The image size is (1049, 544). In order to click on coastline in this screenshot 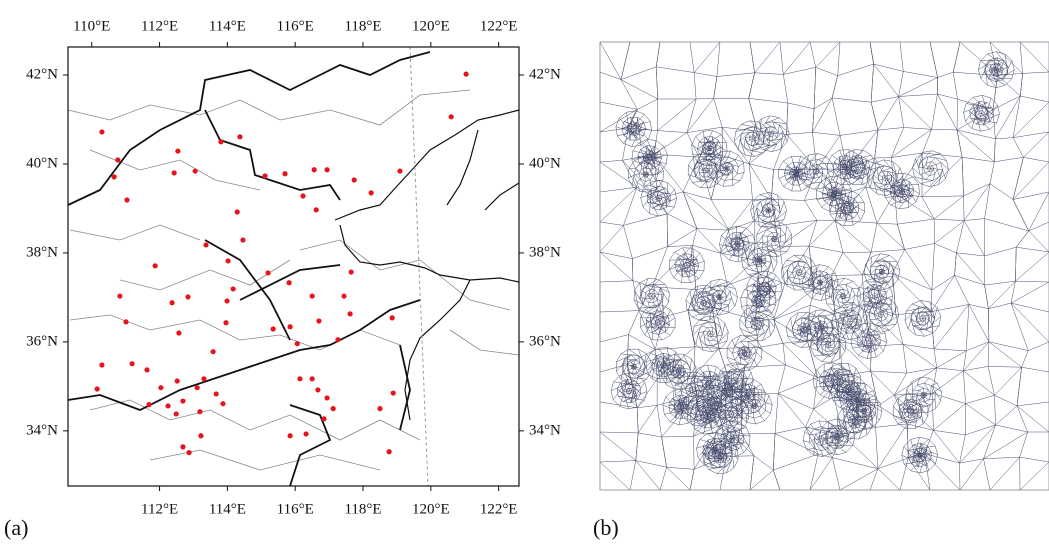, I will do `click(427, 265)`.